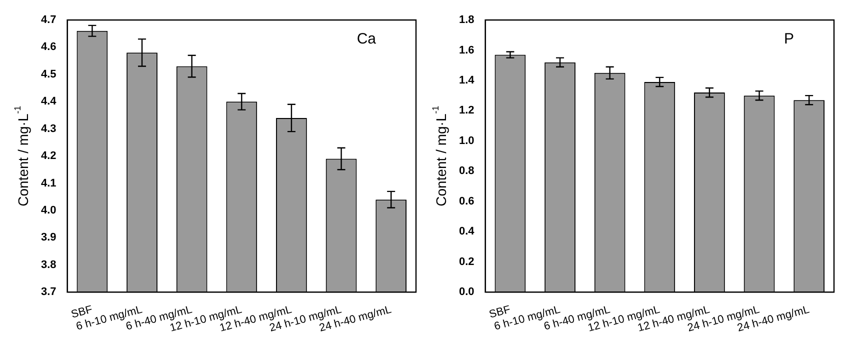 The image size is (851, 347). What do you see at coordinates (789, 39) in the screenshot?
I see `annotation: P` at bounding box center [789, 39].